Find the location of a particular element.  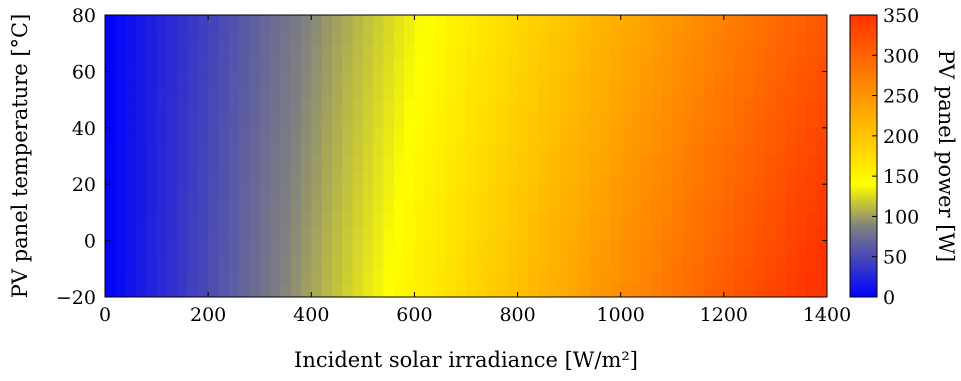

y-tick-label: 20 is located at coordinates (84, 185).